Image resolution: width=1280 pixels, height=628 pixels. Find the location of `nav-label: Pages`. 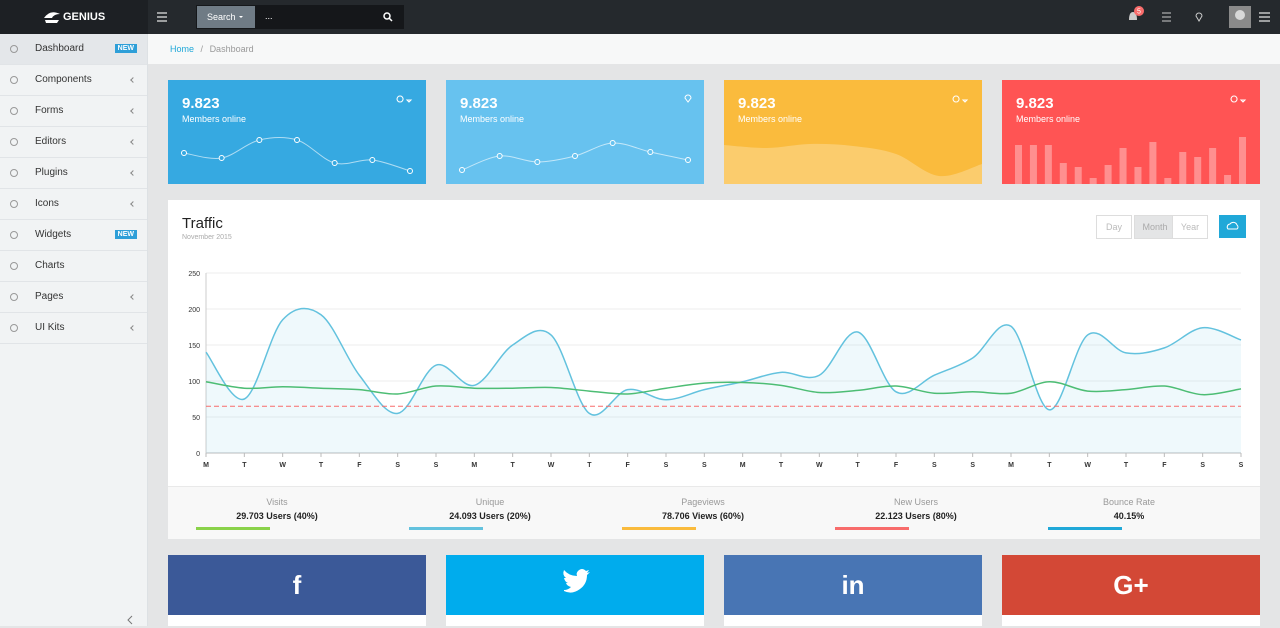

nav-label: Pages is located at coordinates (49, 296).